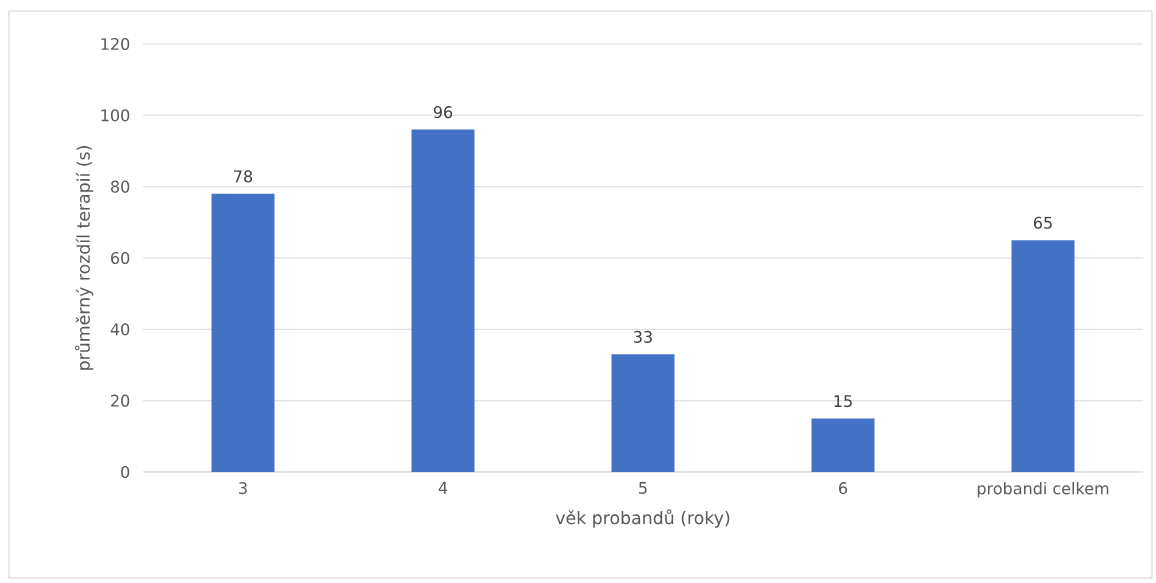 This screenshot has width=1156, height=583. What do you see at coordinates (1042, 222) in the screenshot?
I see `data-label: 65` at bounding box center [1042, 222].